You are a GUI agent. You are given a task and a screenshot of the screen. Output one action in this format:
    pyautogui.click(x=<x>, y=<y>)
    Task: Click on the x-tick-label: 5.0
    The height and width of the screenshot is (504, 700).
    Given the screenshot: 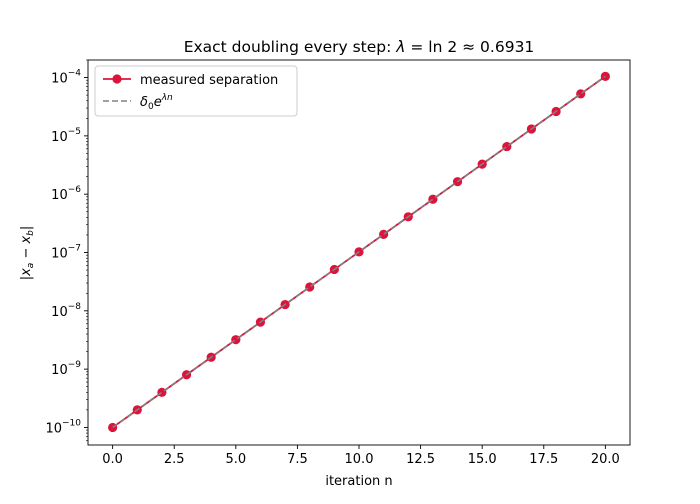 What is the action you would take?
    pyautogui.click(x=235, y=459)
    